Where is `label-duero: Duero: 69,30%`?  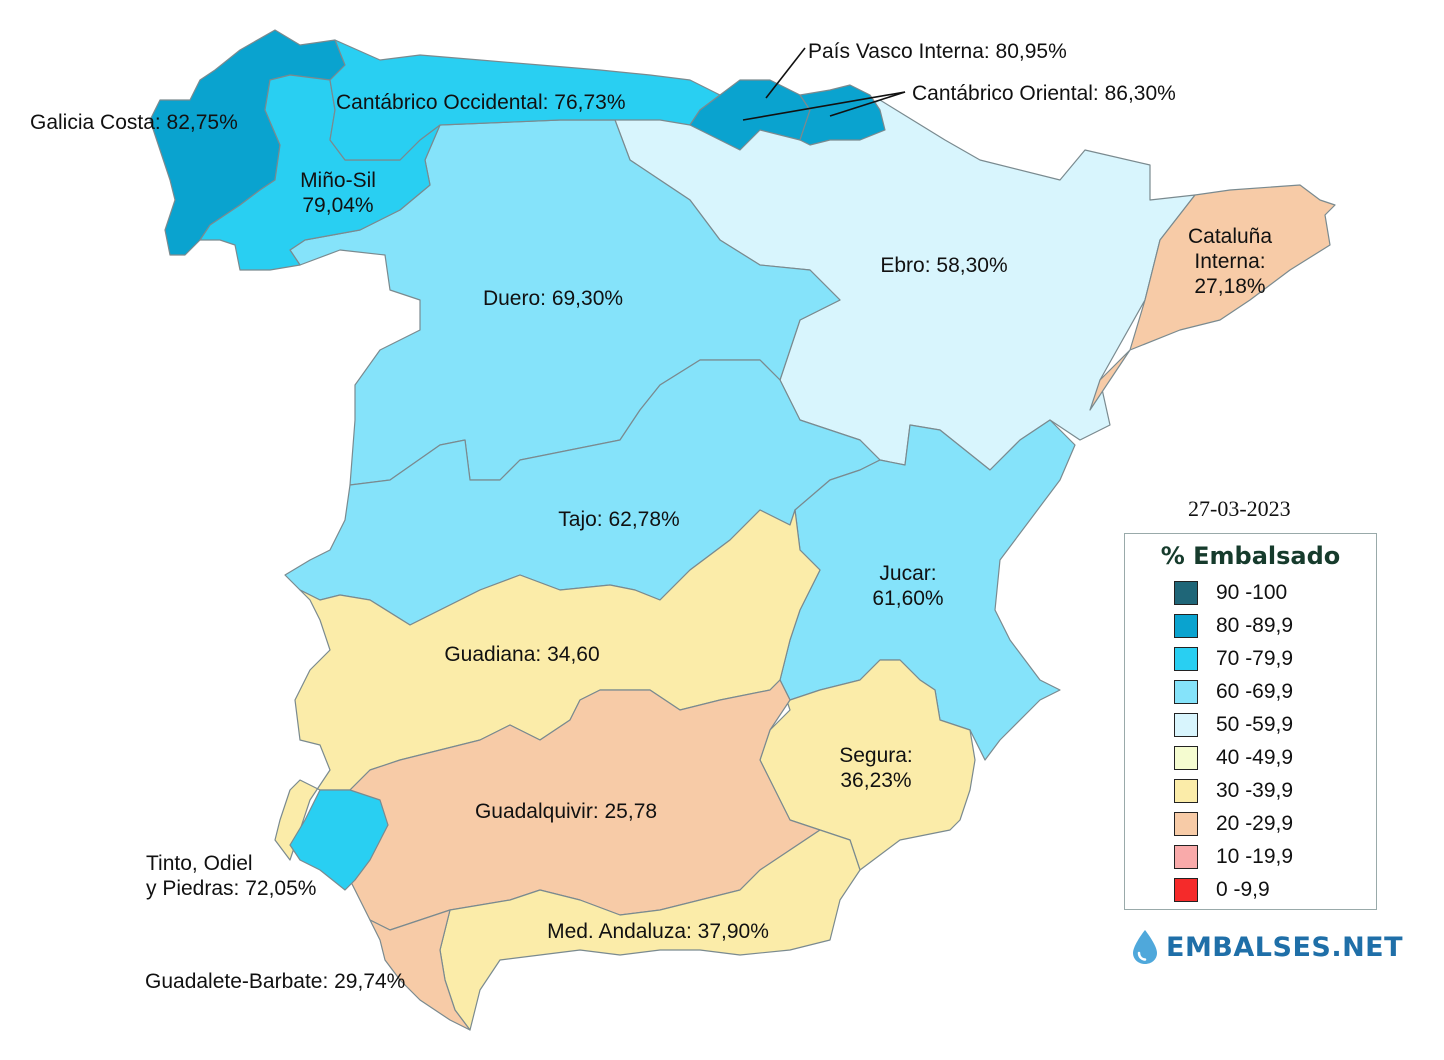
label-duero: Duero: 69,30% is located at coordinates (553, 298).